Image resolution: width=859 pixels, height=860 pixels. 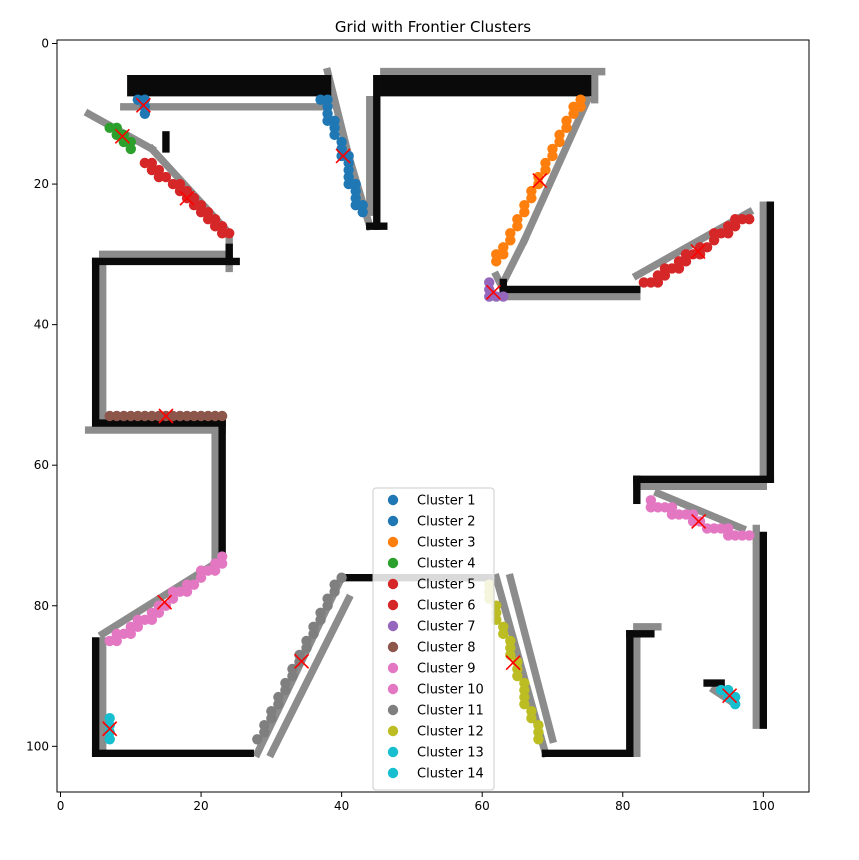 What do you see at coordinates (450, 690) in the screenshot?
I see `legend-label-10: Cluster 10` at bounding box center [450, 690].